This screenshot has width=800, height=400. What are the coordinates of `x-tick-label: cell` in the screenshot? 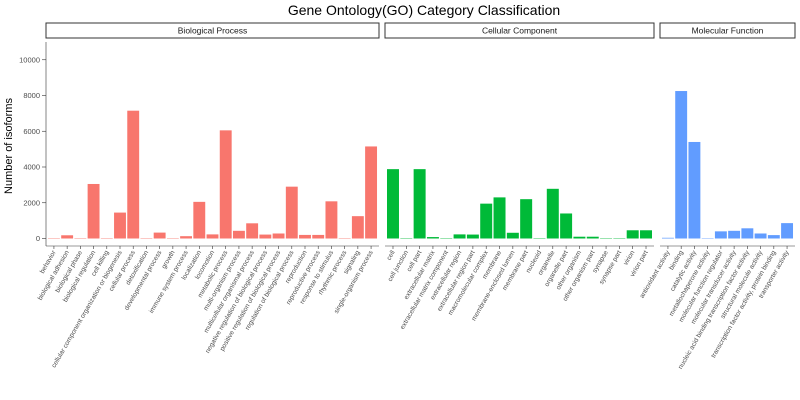 It's located at (391, 255).